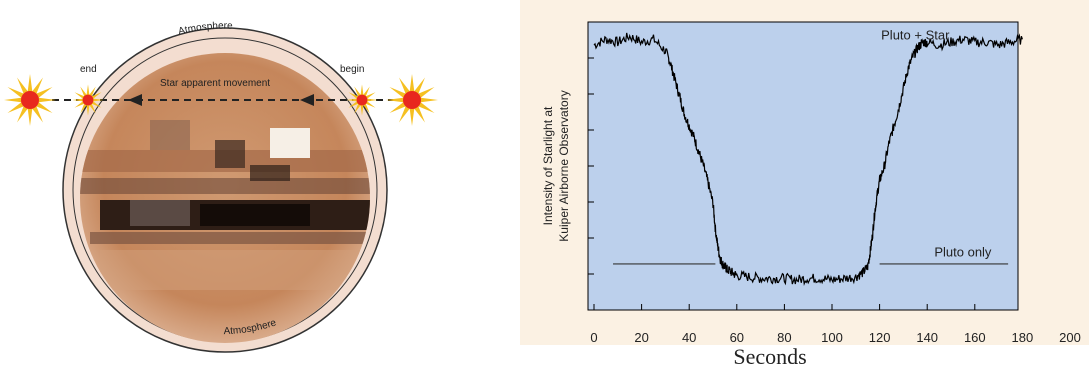 The width and height of the screenshot is (1089, 368). Describe the element at coordinates (352, 69) in the screenshot. I see `begin-label: begin` at that location.